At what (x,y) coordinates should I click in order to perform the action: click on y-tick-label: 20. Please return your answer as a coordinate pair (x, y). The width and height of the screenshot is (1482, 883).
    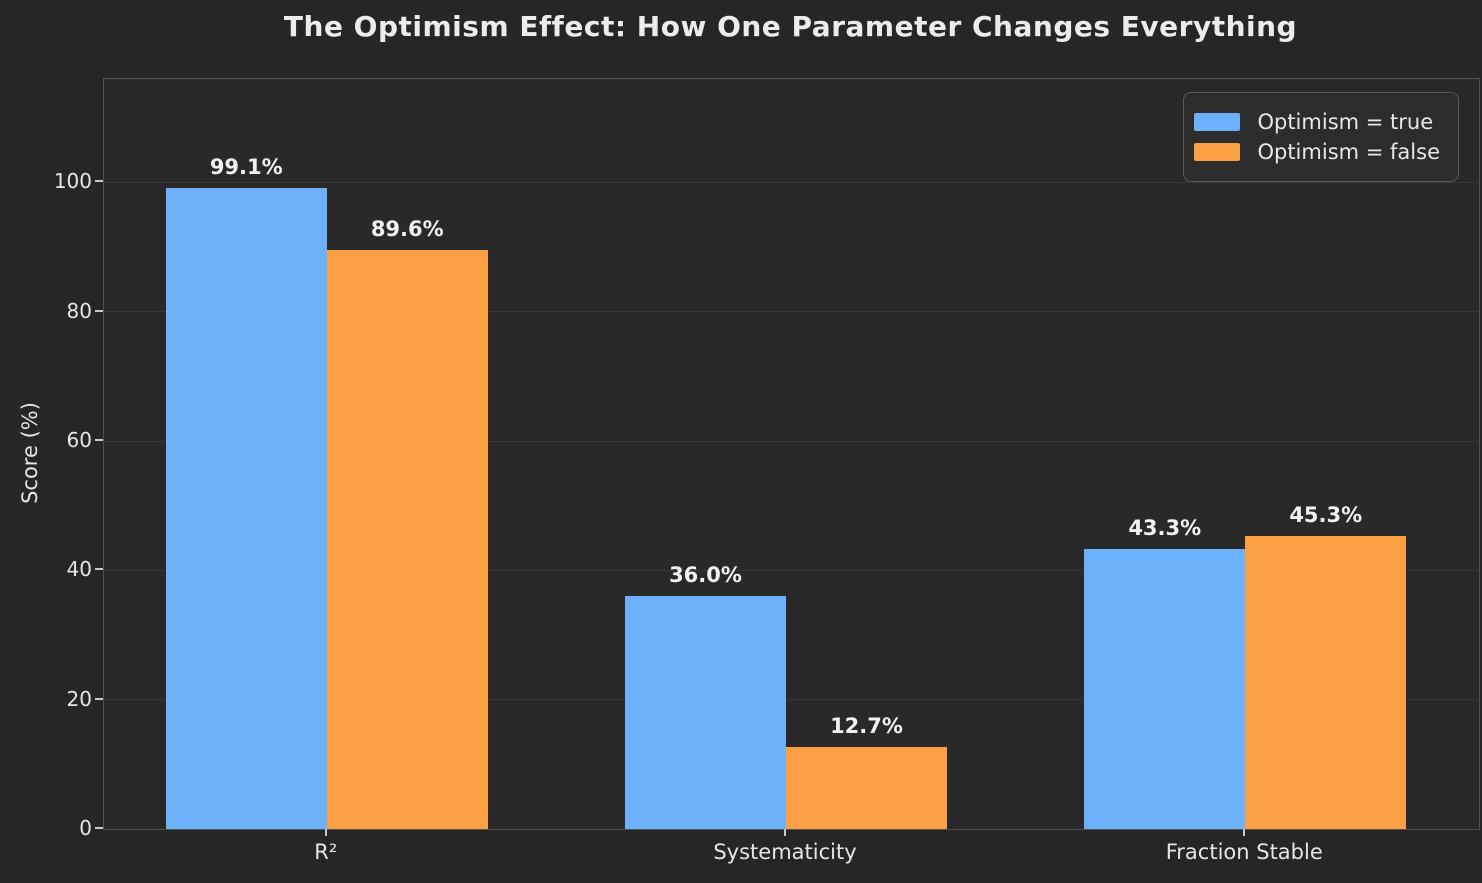
    Looking at the image, I should click on (79, 698).